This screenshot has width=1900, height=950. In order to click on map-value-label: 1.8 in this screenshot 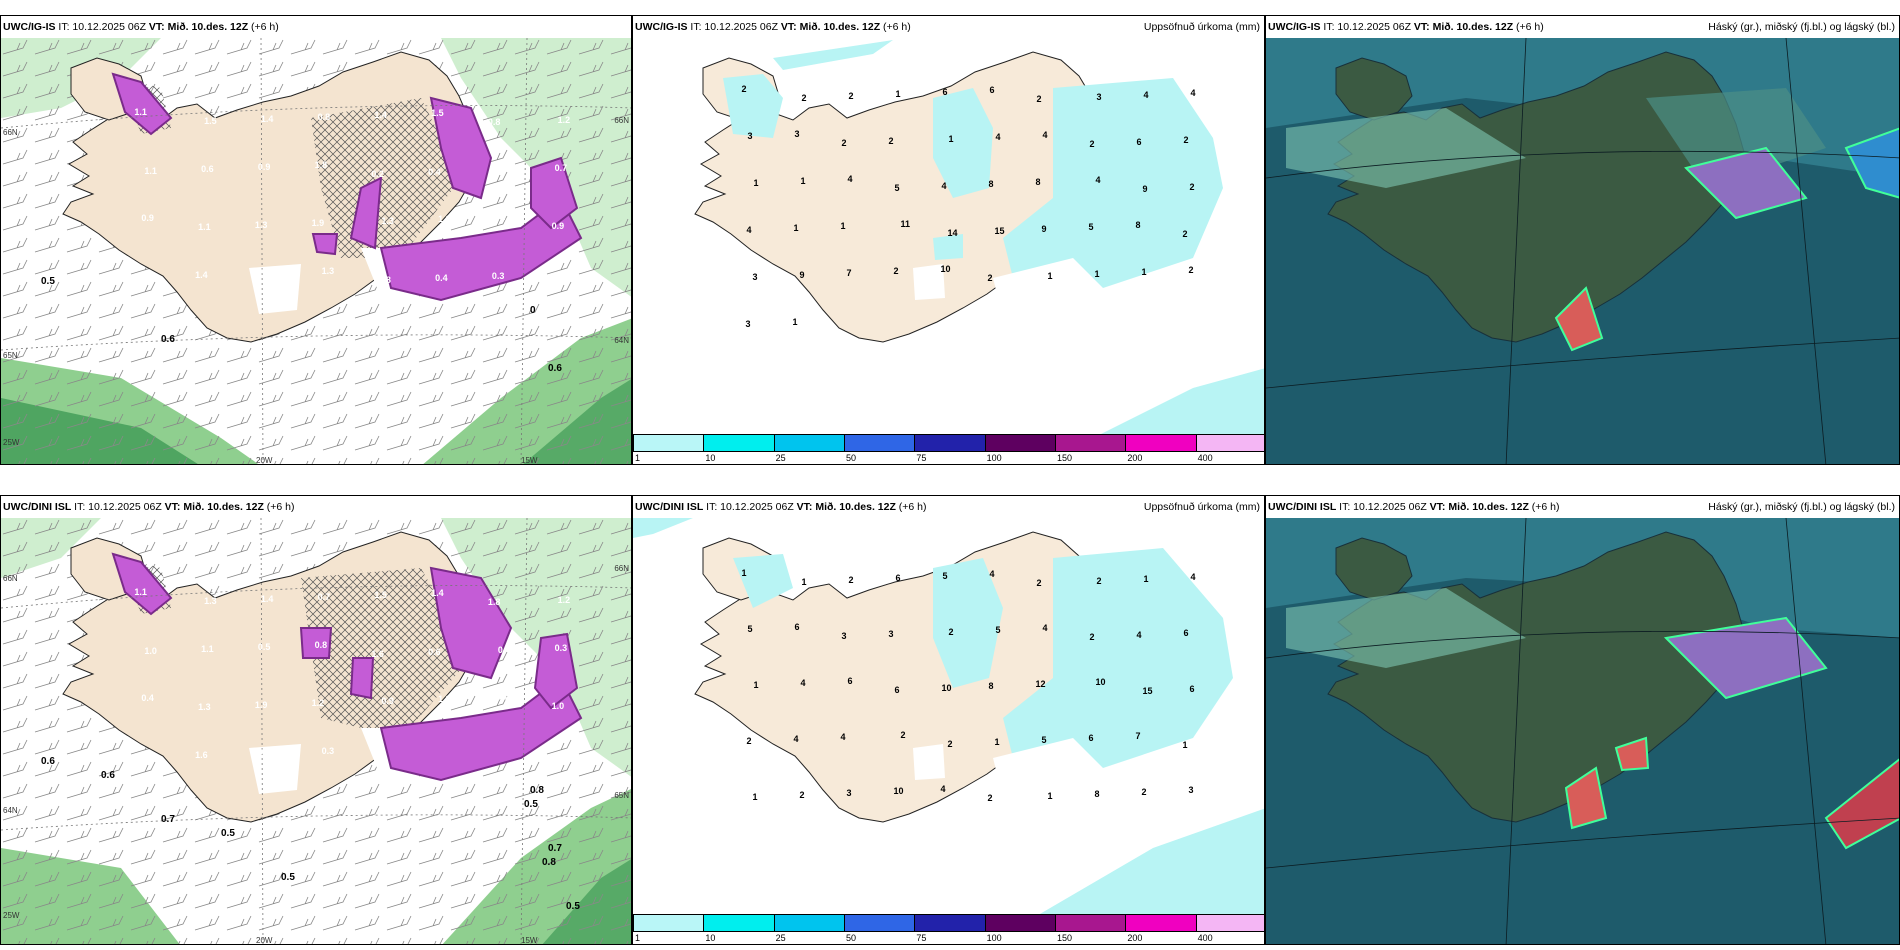, I will do `click(494, 602)`.